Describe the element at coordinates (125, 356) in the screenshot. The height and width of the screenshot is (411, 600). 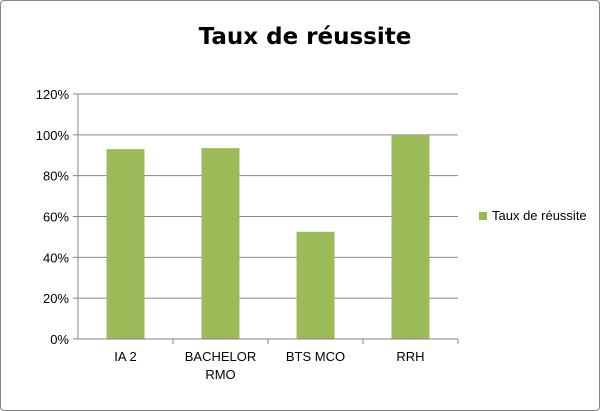
I see `x-tick-label: IA 2` at that location.